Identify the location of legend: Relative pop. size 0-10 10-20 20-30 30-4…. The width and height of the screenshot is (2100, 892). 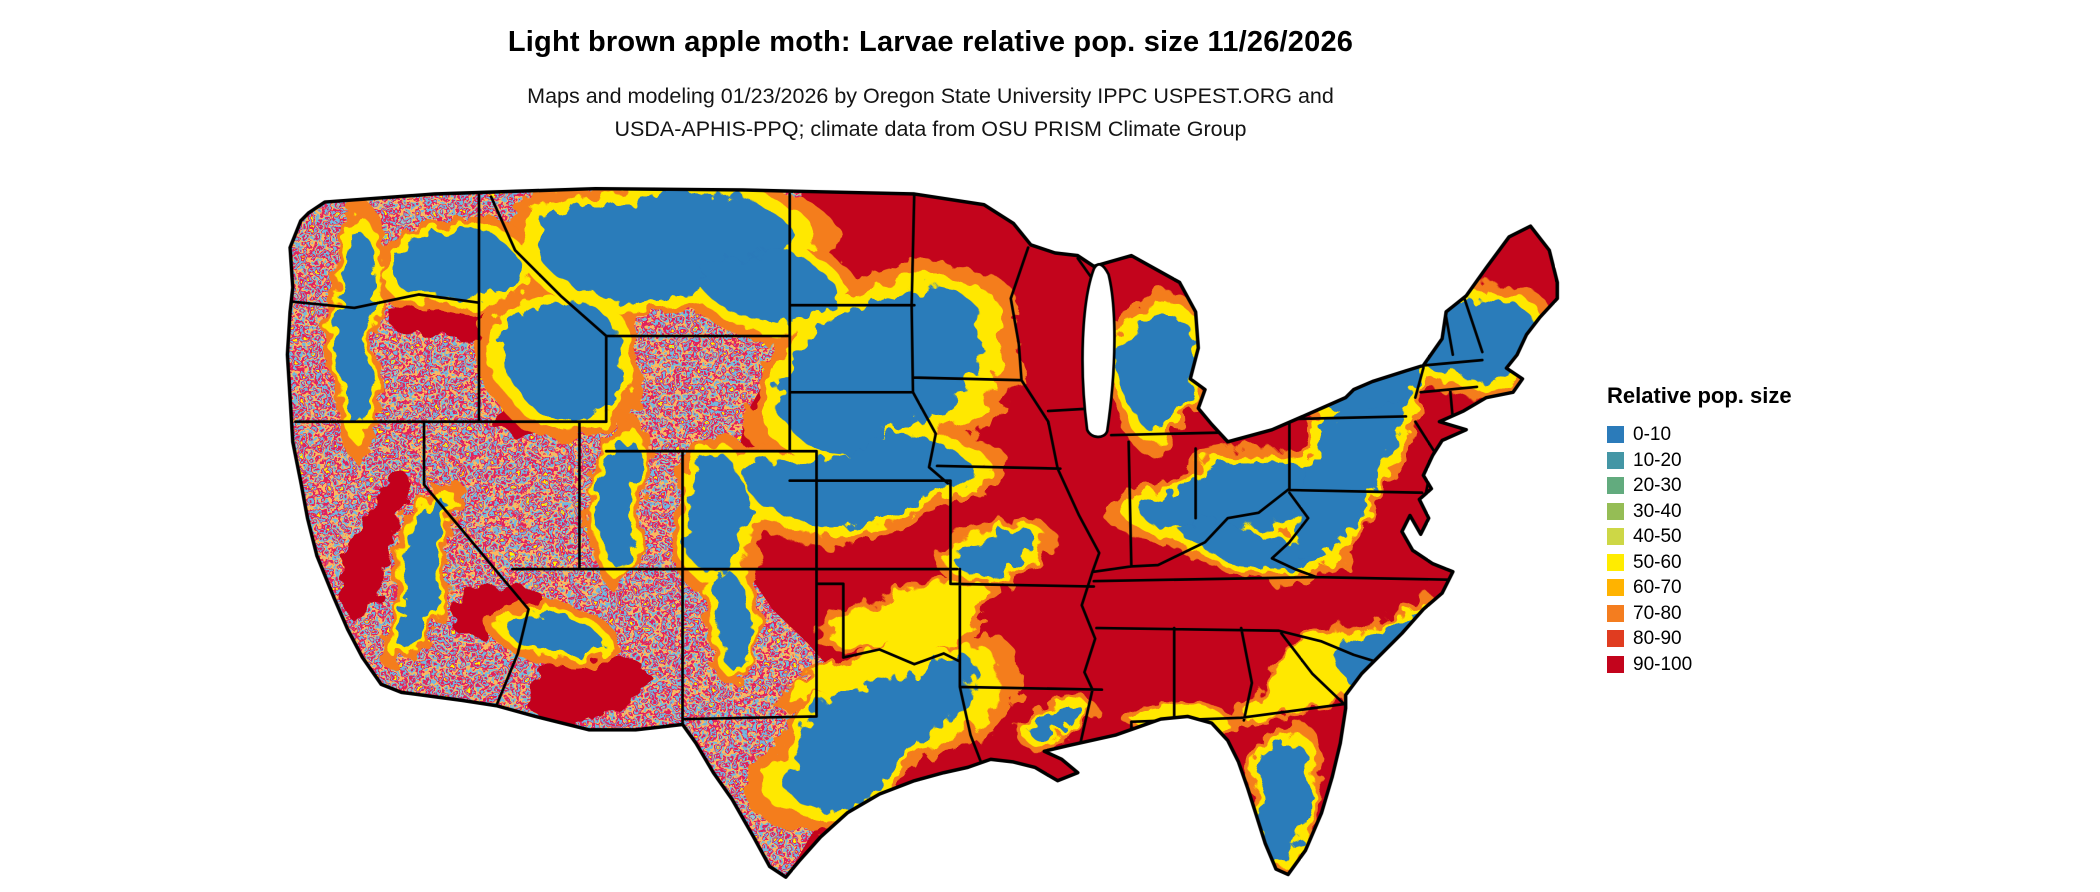
(1699, 530).